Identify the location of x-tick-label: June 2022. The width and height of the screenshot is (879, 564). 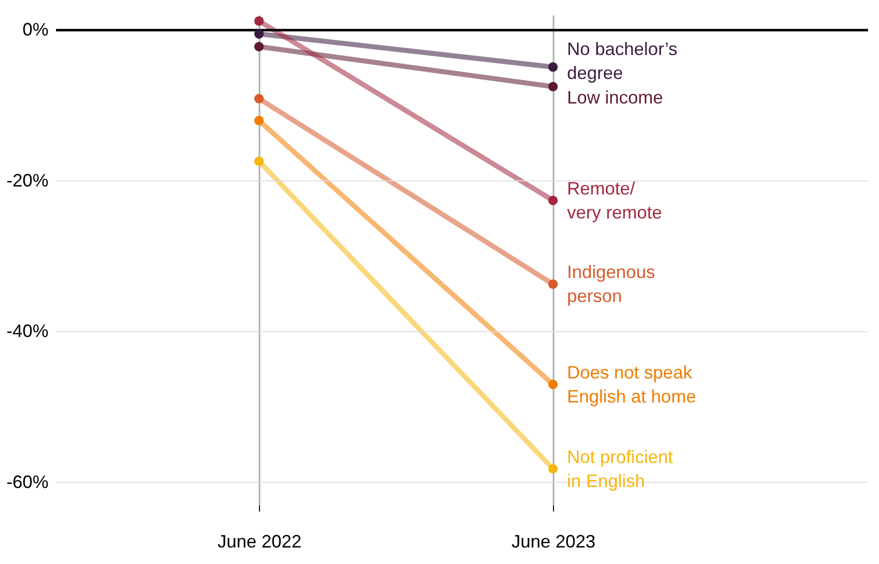
(259, 542).